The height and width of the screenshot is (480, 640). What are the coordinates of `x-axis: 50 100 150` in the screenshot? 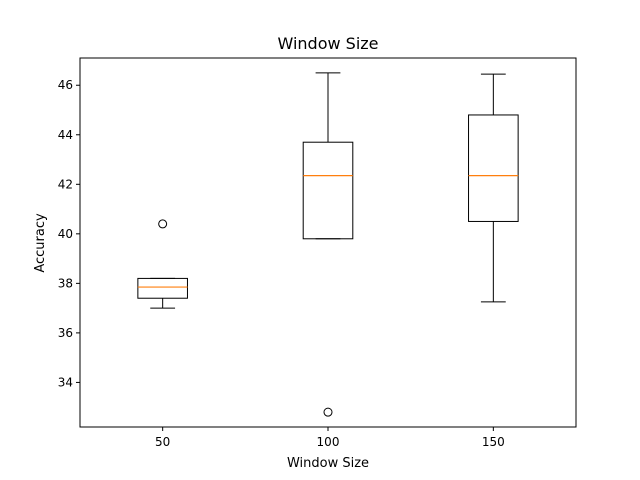 It's located at (330, 438).